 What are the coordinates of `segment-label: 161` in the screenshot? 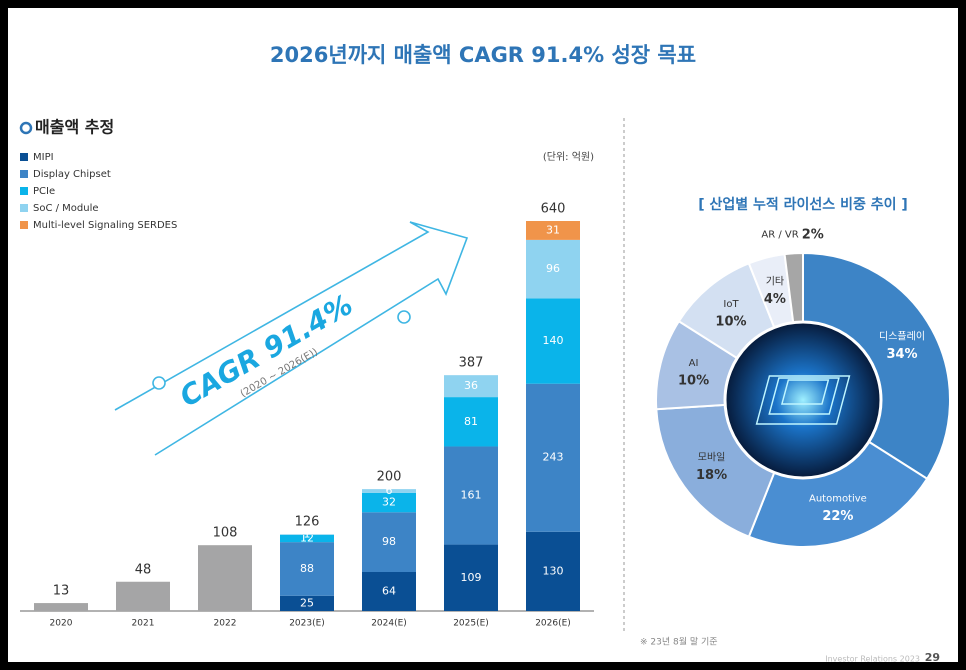 It's located at (471, 495).